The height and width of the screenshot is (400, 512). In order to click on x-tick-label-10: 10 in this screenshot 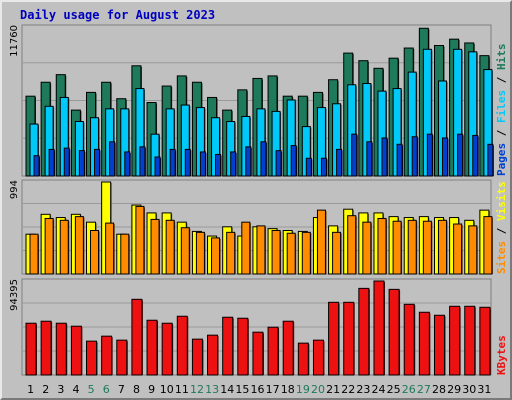, I will do `click(167, 389)`.